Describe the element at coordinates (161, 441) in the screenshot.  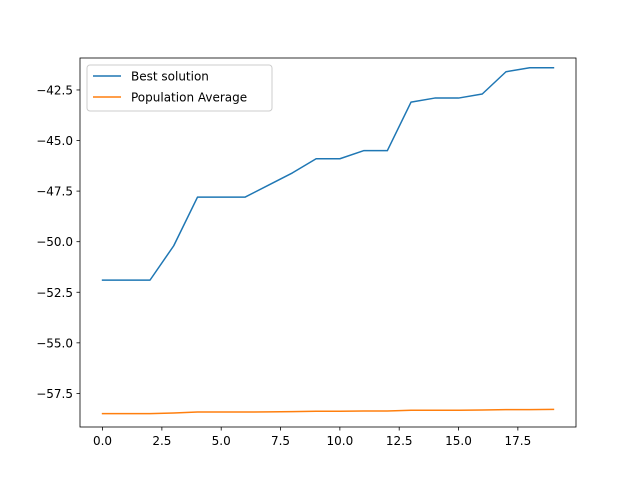
I see `x-tick-label: 2.5` at that location.